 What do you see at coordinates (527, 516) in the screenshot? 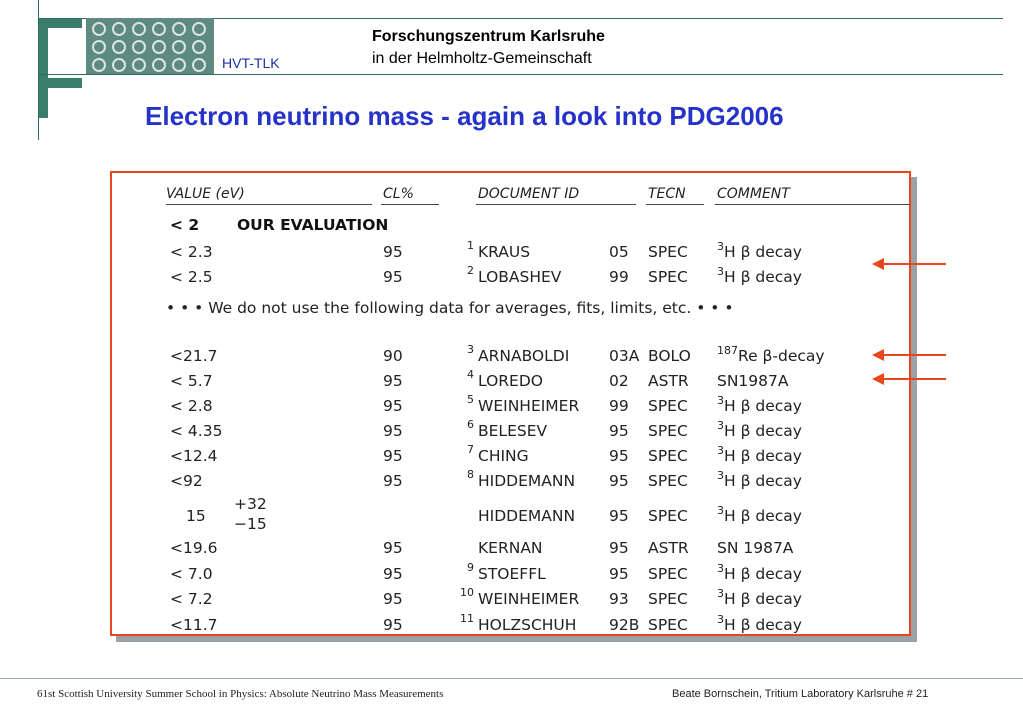
I see `row-document: HIDDEMANN` at bounding box center [527, 516].